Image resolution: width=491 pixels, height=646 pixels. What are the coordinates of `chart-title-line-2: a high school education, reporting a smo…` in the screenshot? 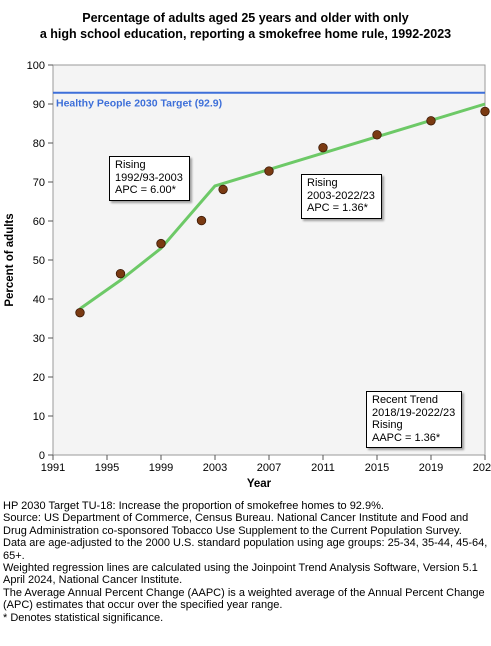 It's located at (245, 34).